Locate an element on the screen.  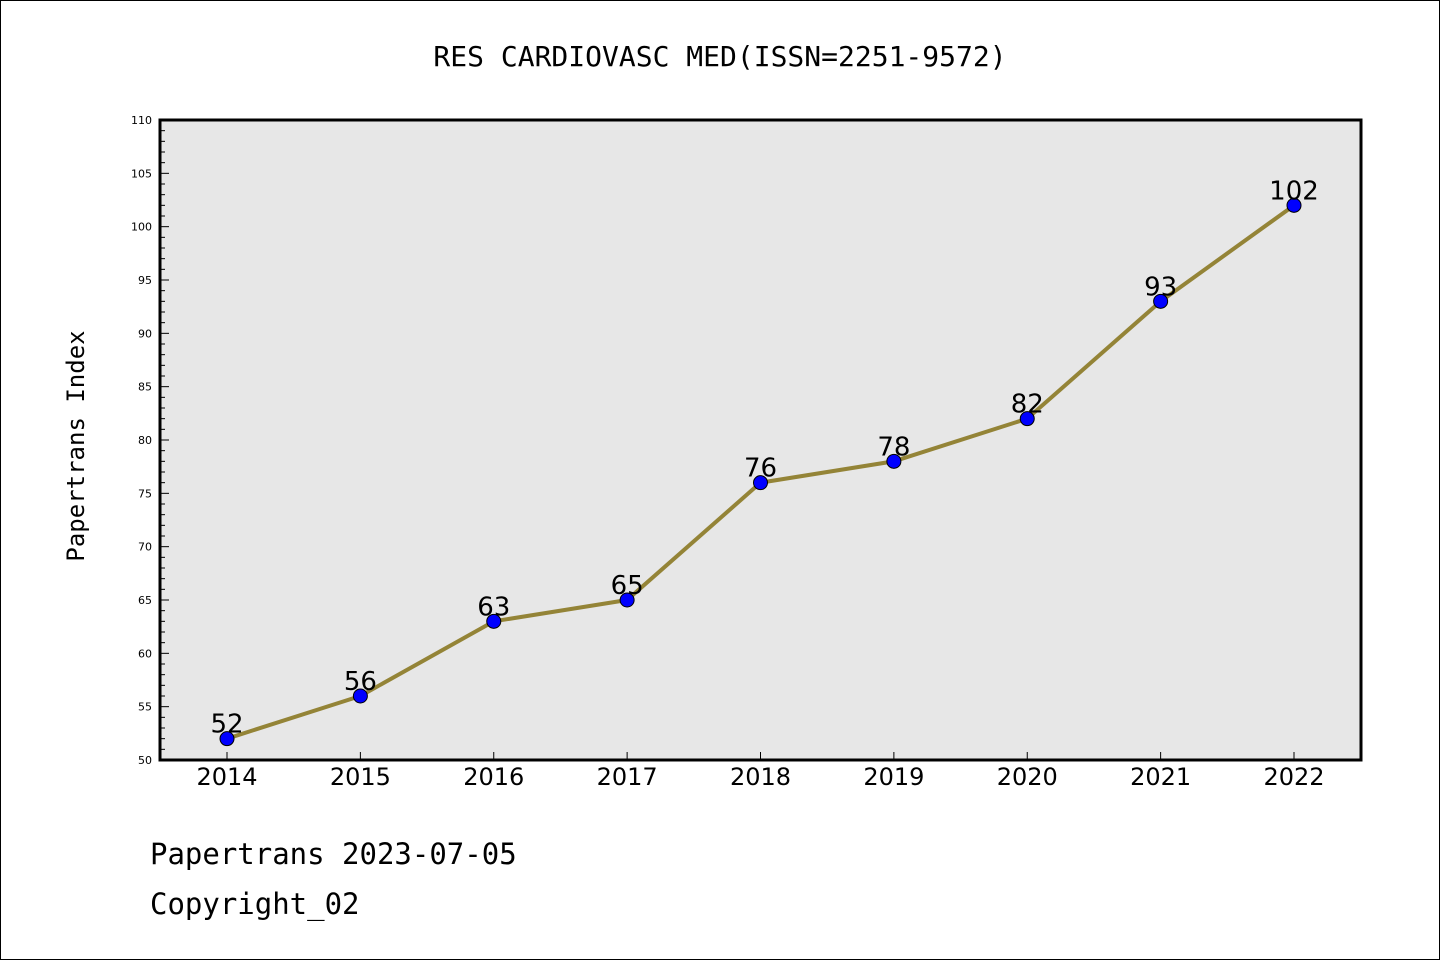
x-axis-ticks: 2014 2015 2016 2017 2018 2019 2020 2021 2022 is located at coordinates (760, 771).